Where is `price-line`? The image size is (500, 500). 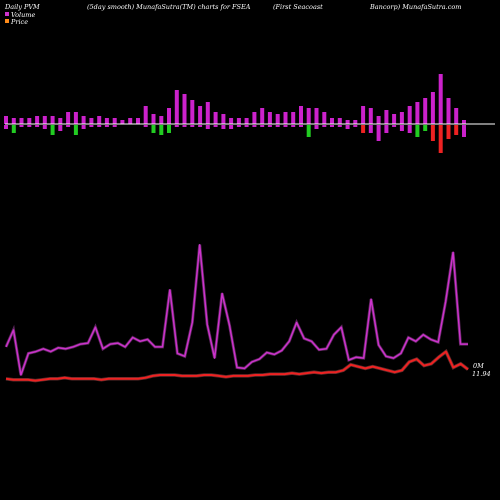 price-line is located at coordinates (237, 366).